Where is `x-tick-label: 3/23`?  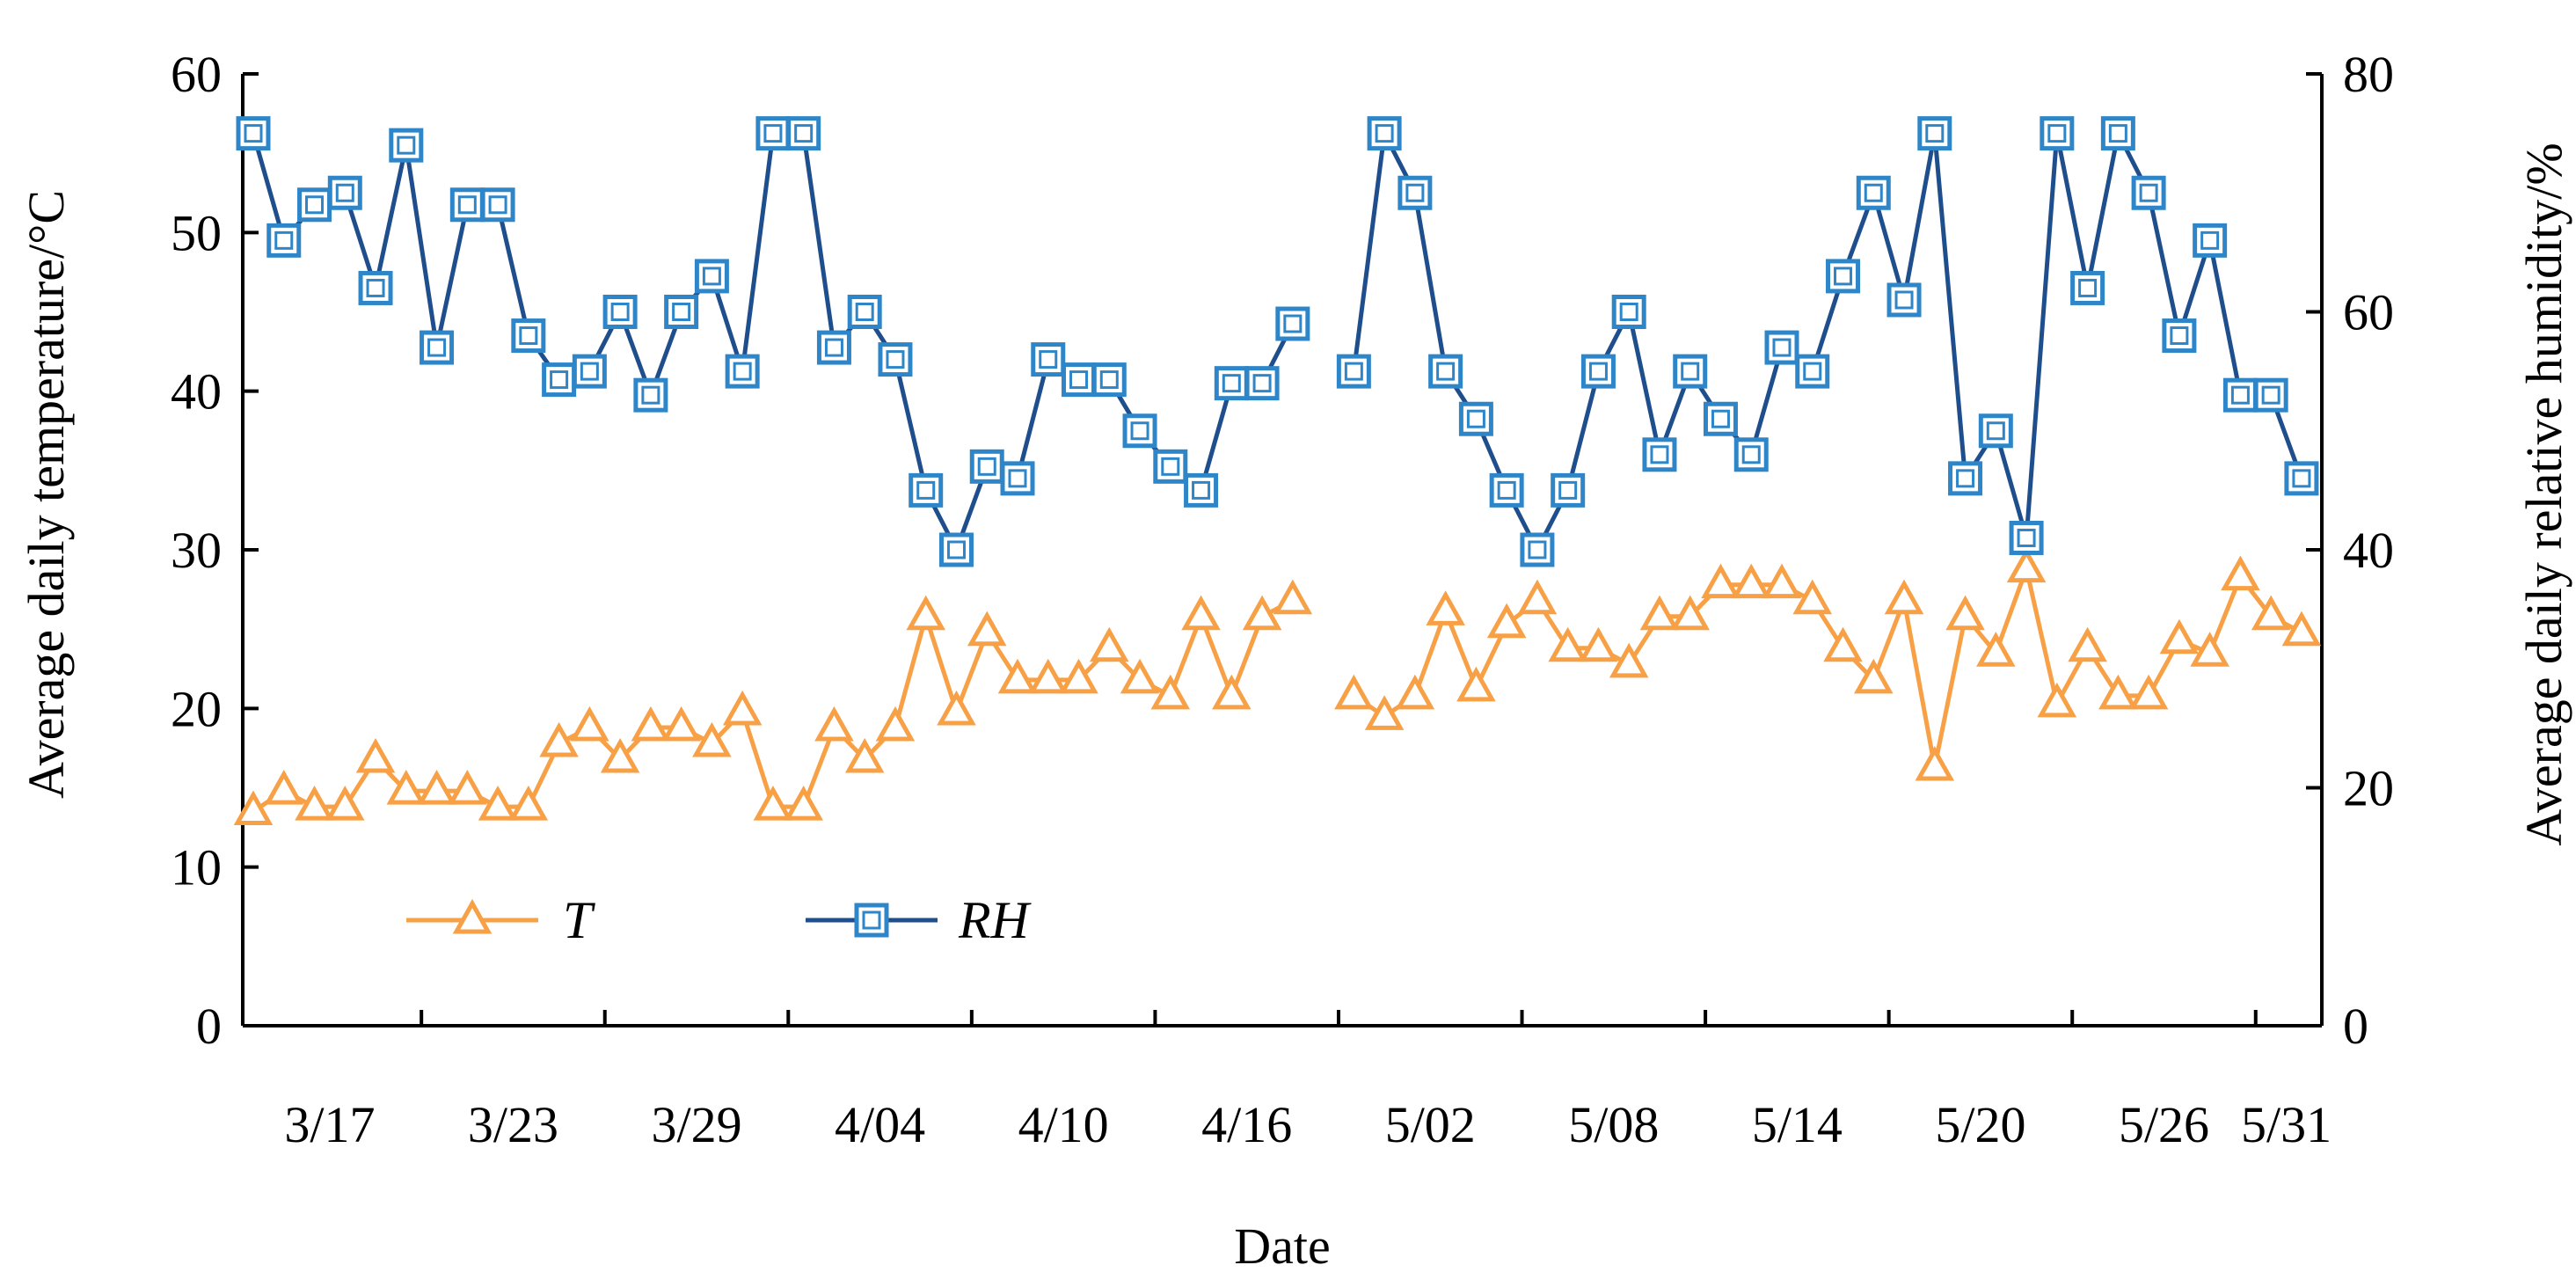
x-tick-label: 3/23 is located at coordinates (513, 1124).